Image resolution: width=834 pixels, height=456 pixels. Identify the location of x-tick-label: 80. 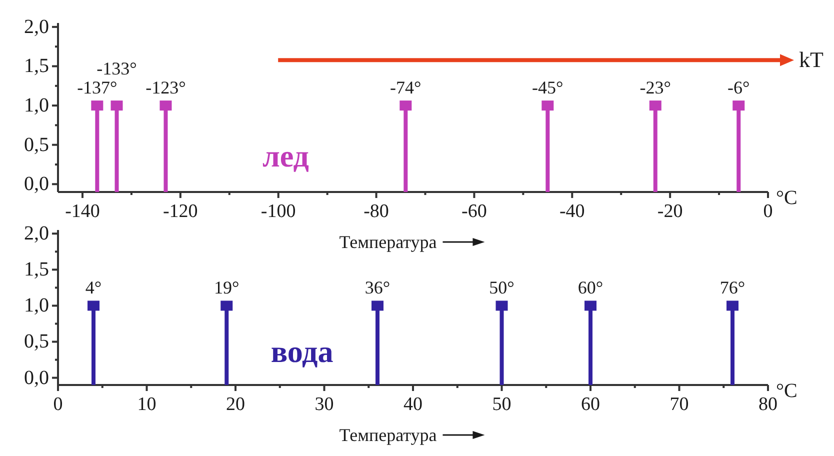
(768, 404).